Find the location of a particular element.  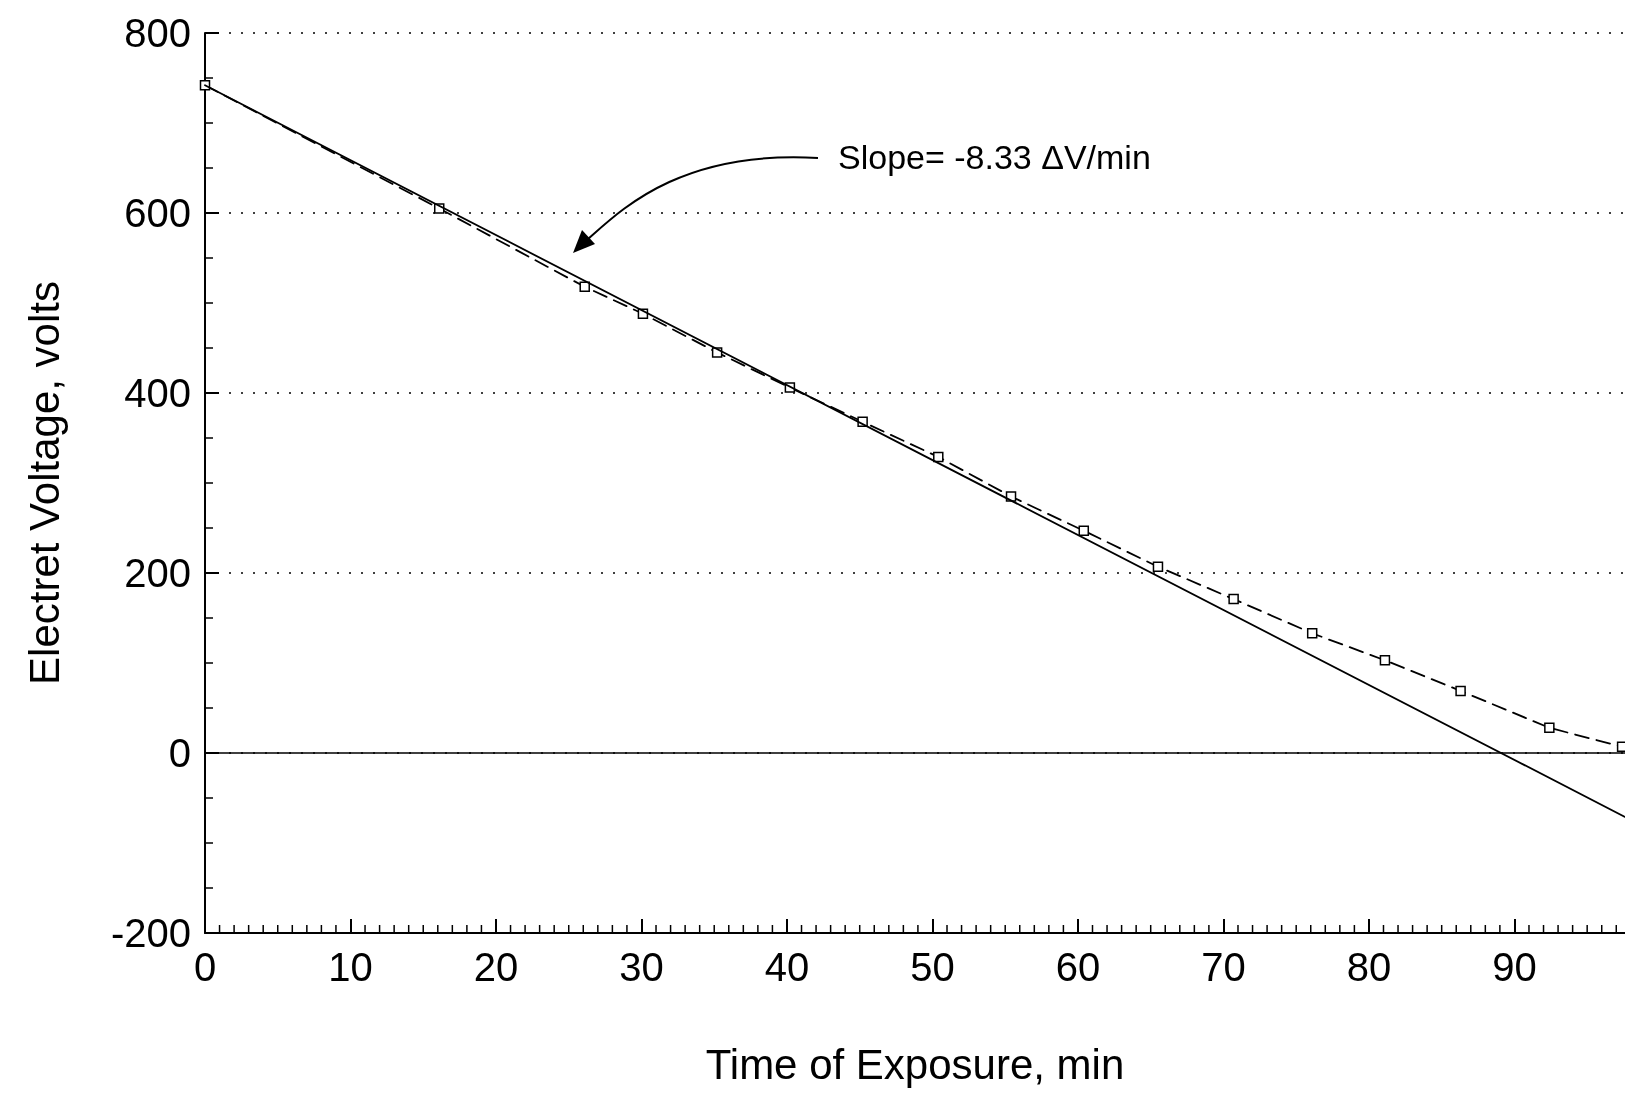

y-axis-title: Electret Voltage, volts is located at coordinates (44, 483).